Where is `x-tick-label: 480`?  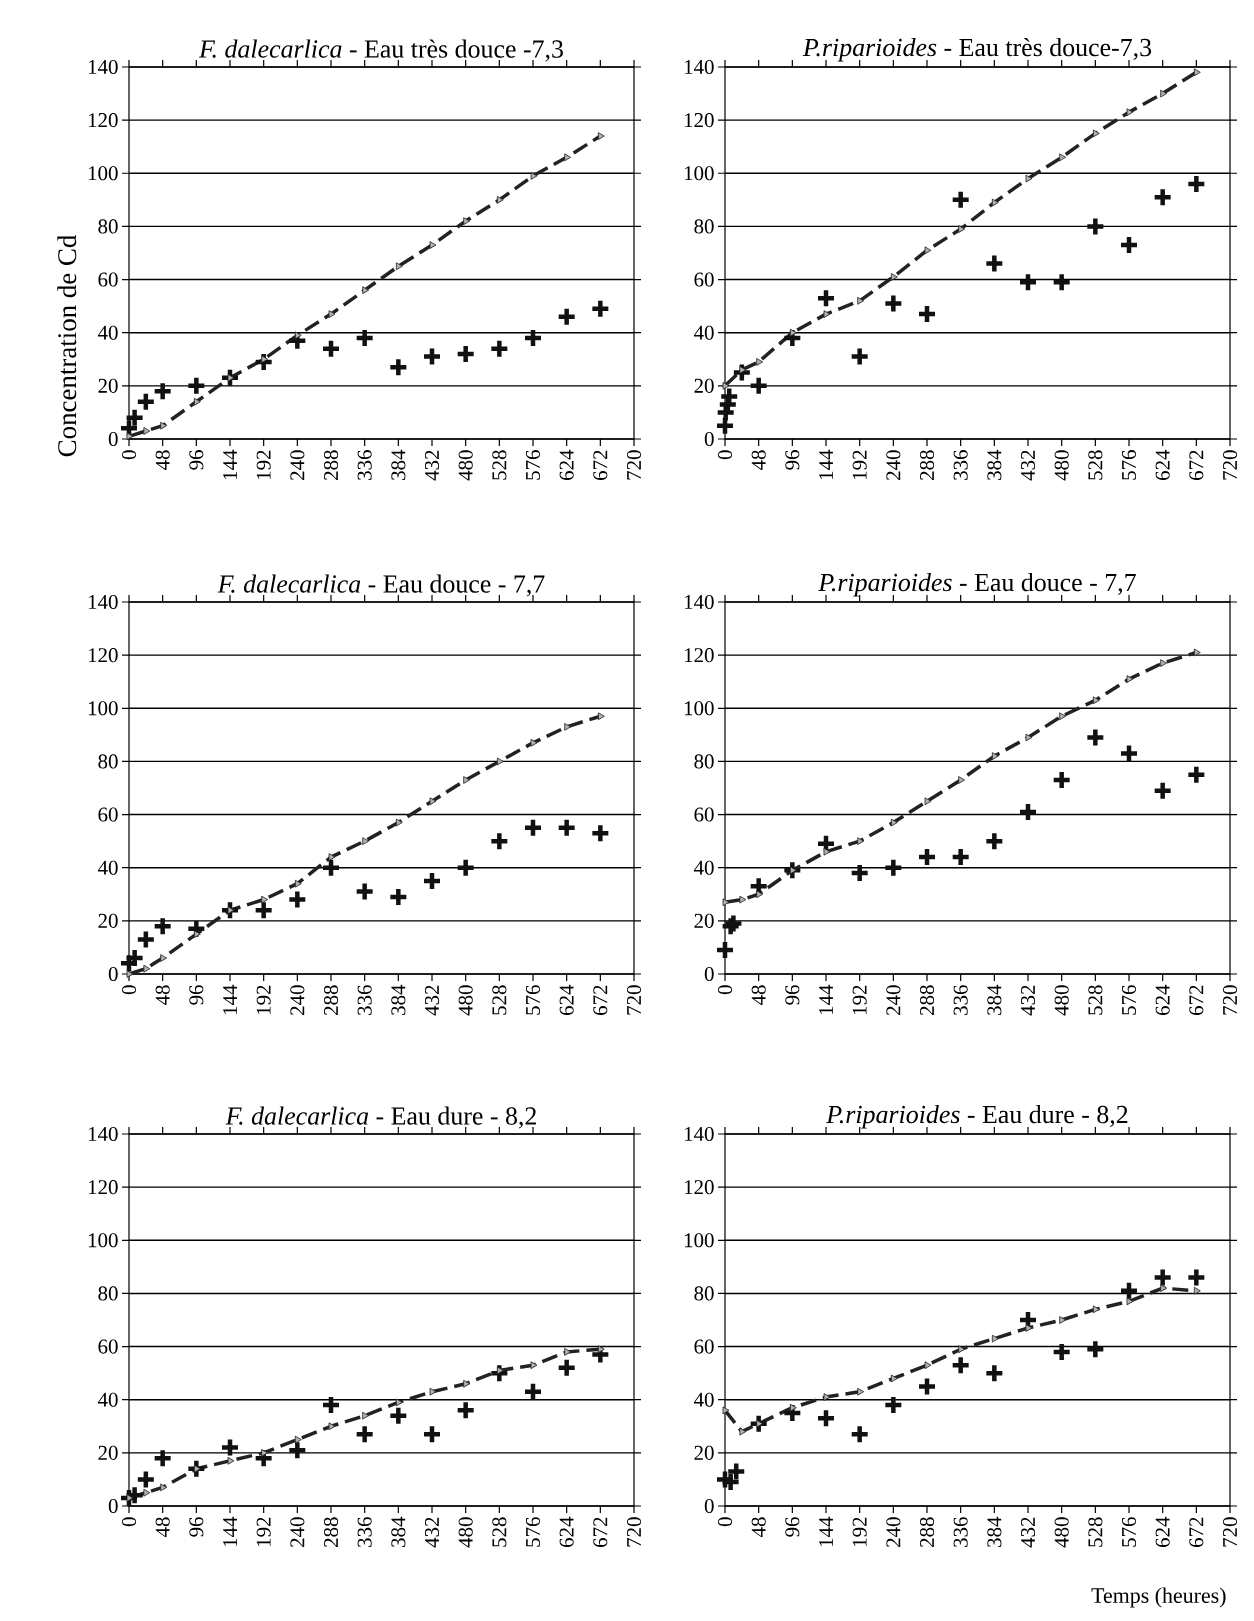
x-tick-label: 480 is located at coordinates (465, 465).